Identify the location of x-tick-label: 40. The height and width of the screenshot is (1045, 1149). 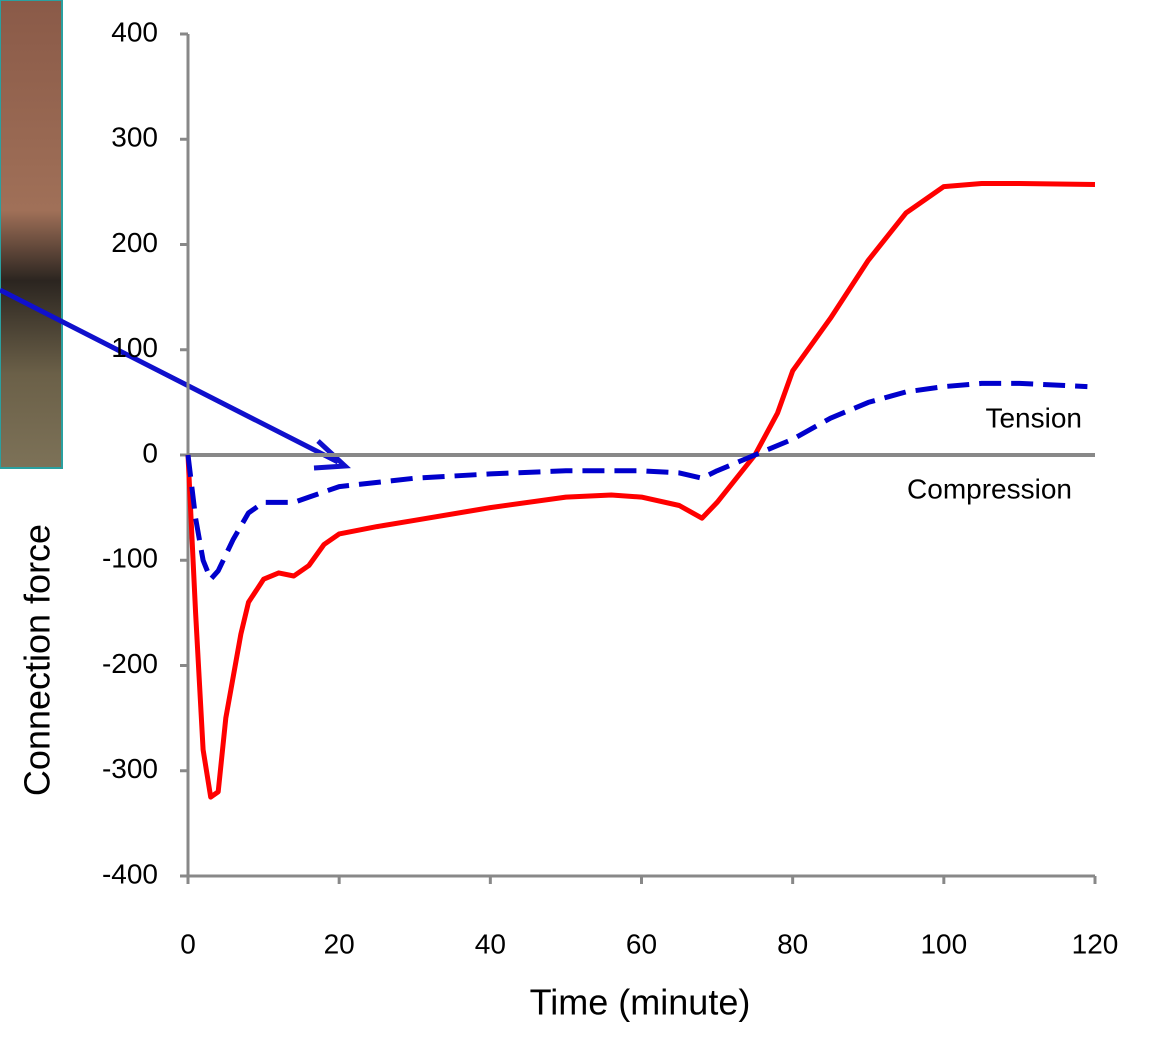
(490, 943).